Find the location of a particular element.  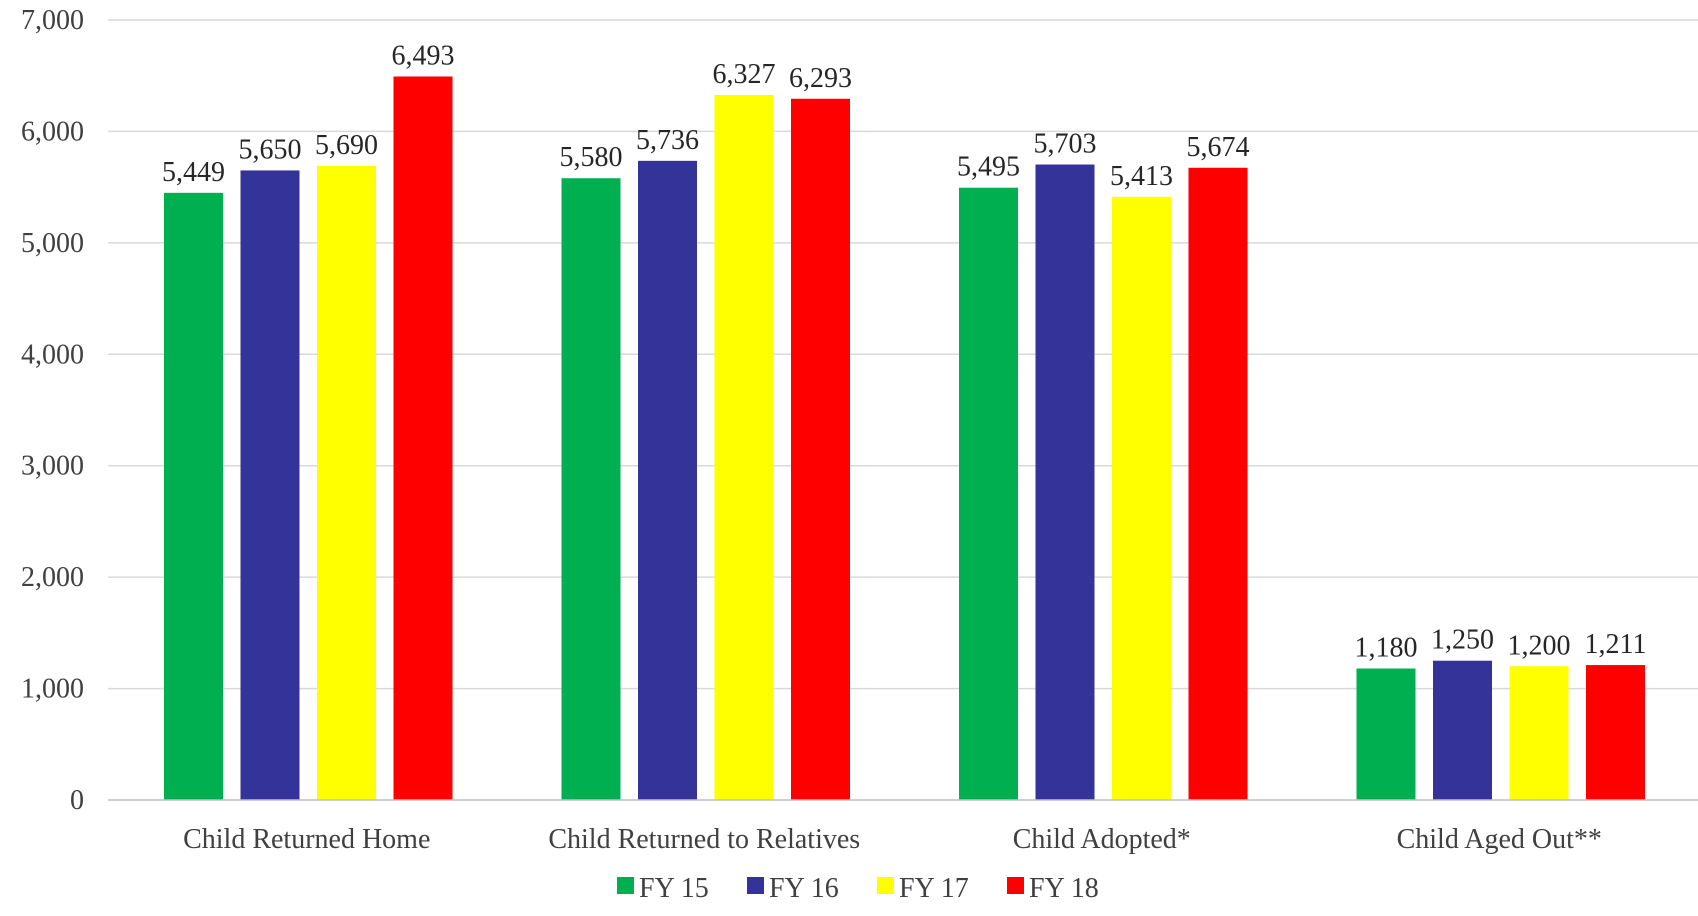

data-label: 5,495 is located at coordinates (988, 167).